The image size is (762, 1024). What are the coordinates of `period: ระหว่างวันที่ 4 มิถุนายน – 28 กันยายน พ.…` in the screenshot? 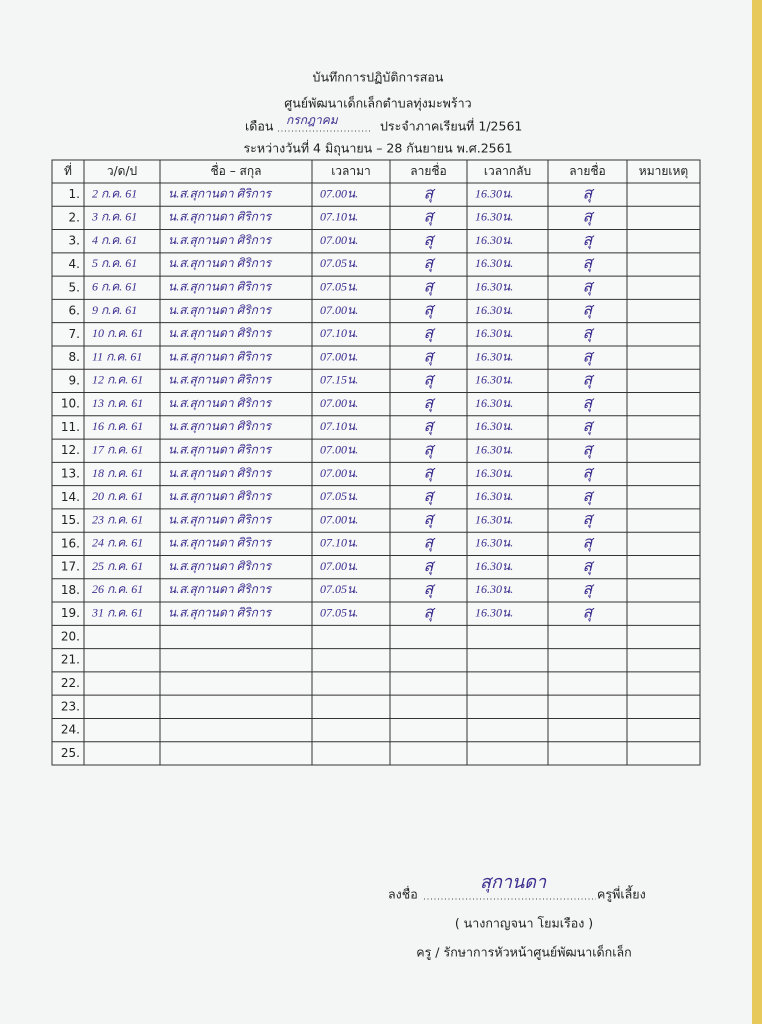 It's located at (377, 148).